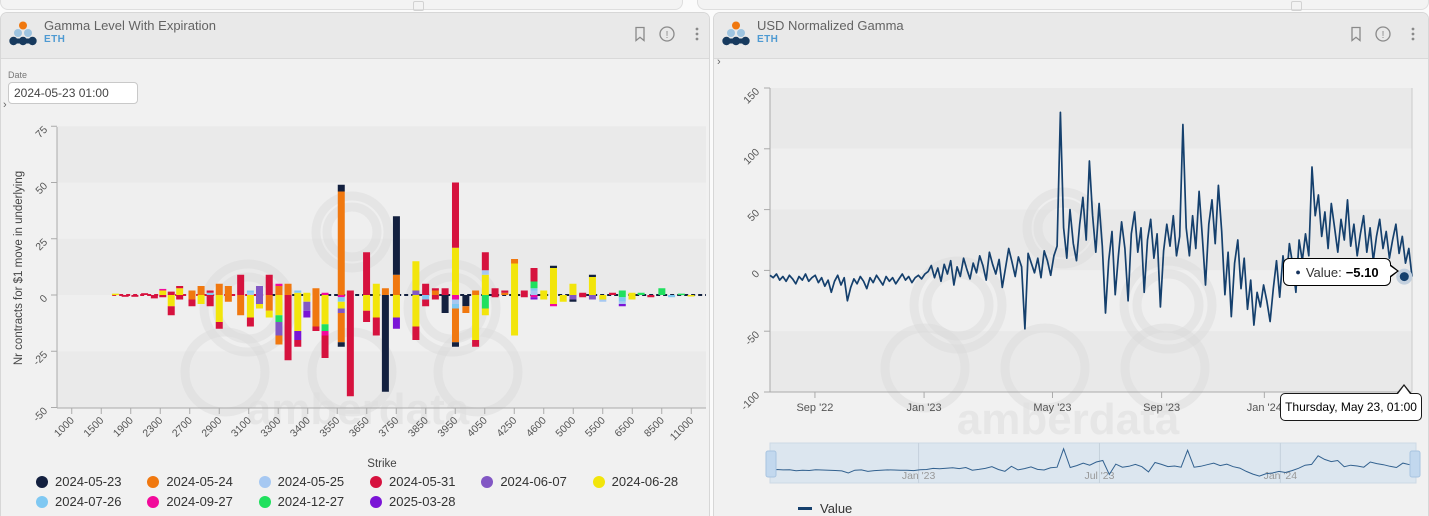 The height and width of the screenshot is (516, 1429). What do you see at coordinates (73, 93) in the screenshot?
I see `date-input` at bounding box center [73, 93].